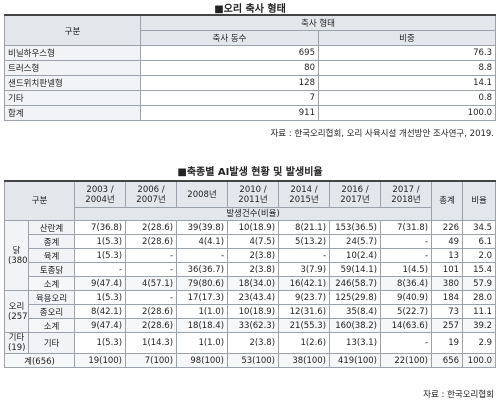  I want to click on header-cell: 총계, so click(447, 200).